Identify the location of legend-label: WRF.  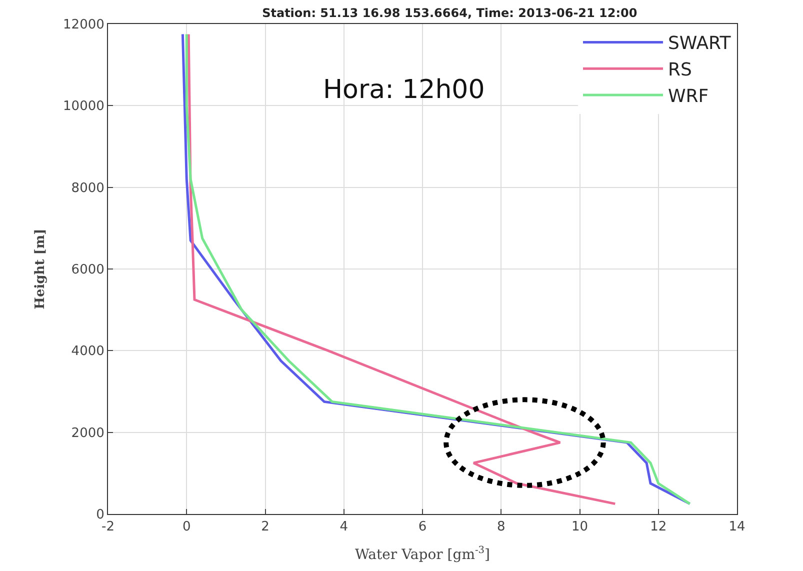
(688, 97).